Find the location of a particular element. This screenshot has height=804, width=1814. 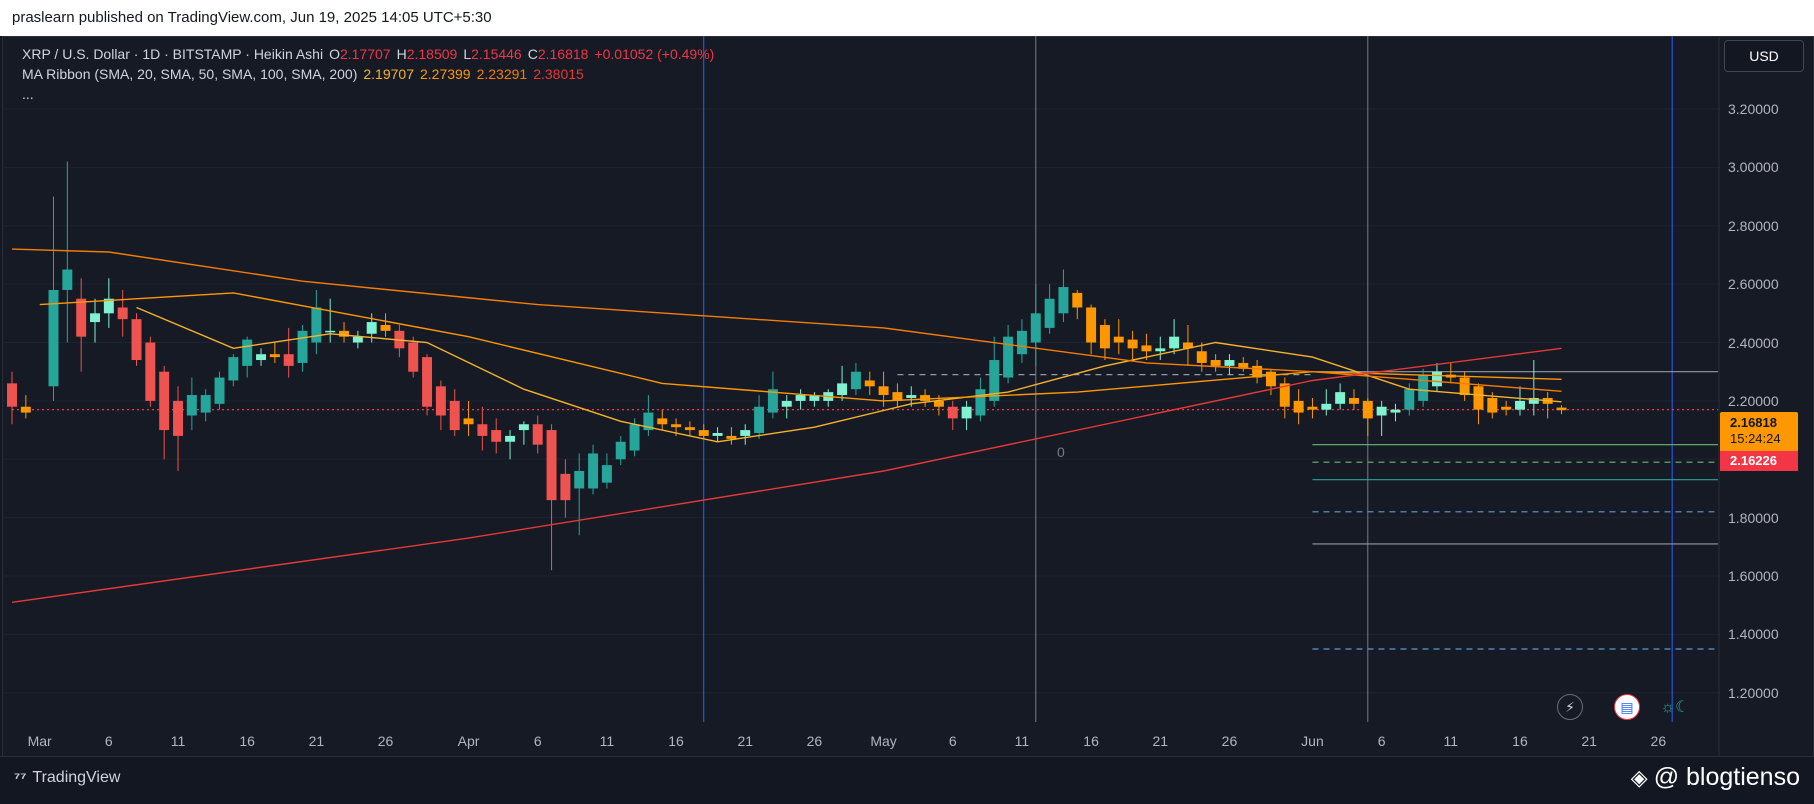

date-tick-label: Jun is located at coordinates (1312, 741).